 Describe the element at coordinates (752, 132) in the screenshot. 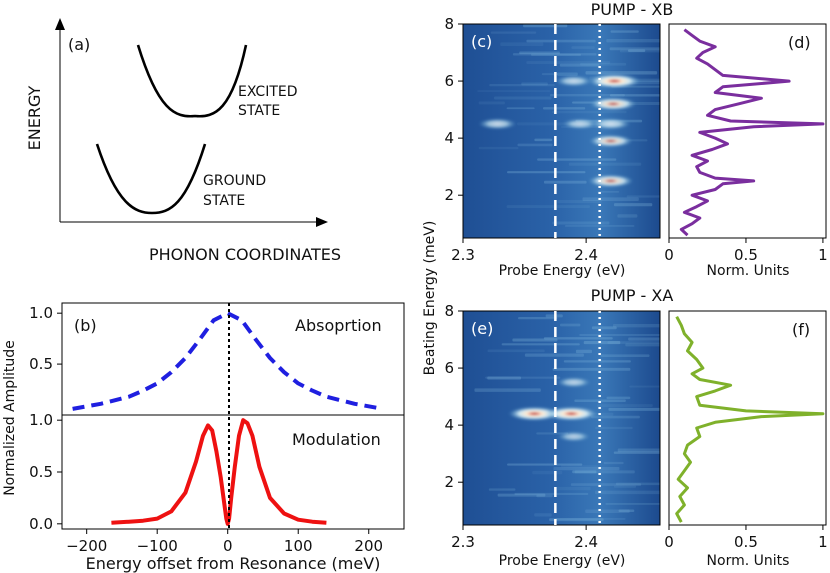

I see `xb-spectrum-line` at that location.